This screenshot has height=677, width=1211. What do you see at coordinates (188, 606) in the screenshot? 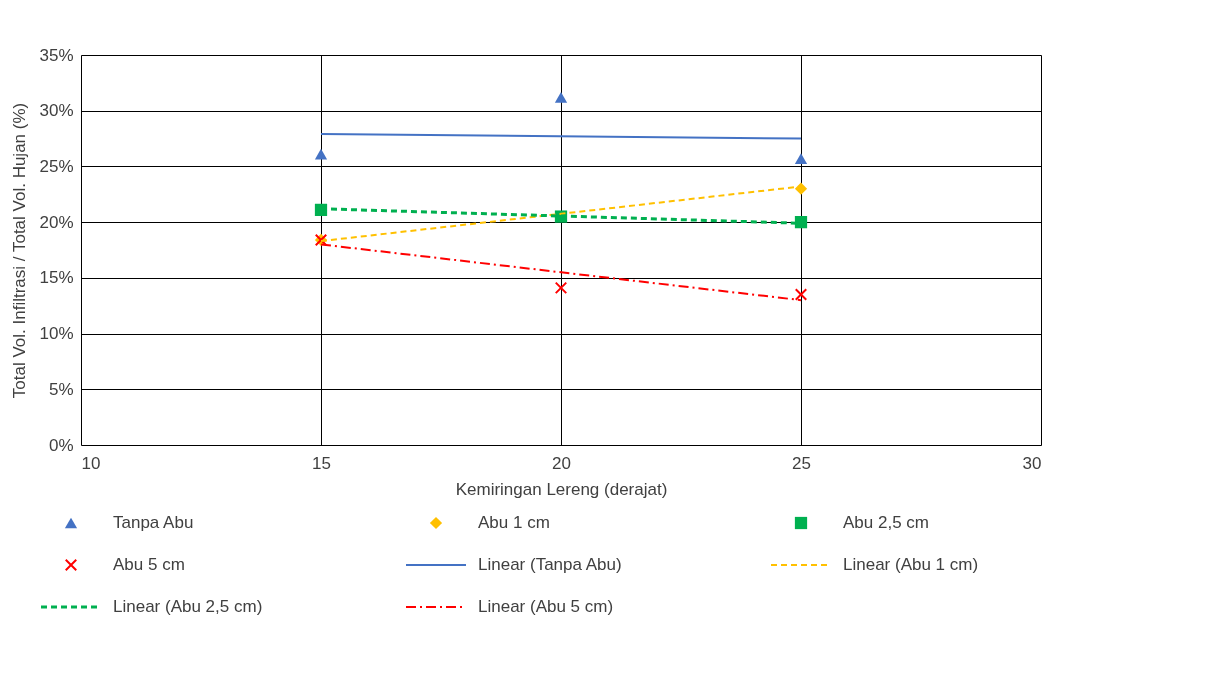
I see `legend-label: Linear (Abu 2,5 cm)` at bounding box center [188, 606].